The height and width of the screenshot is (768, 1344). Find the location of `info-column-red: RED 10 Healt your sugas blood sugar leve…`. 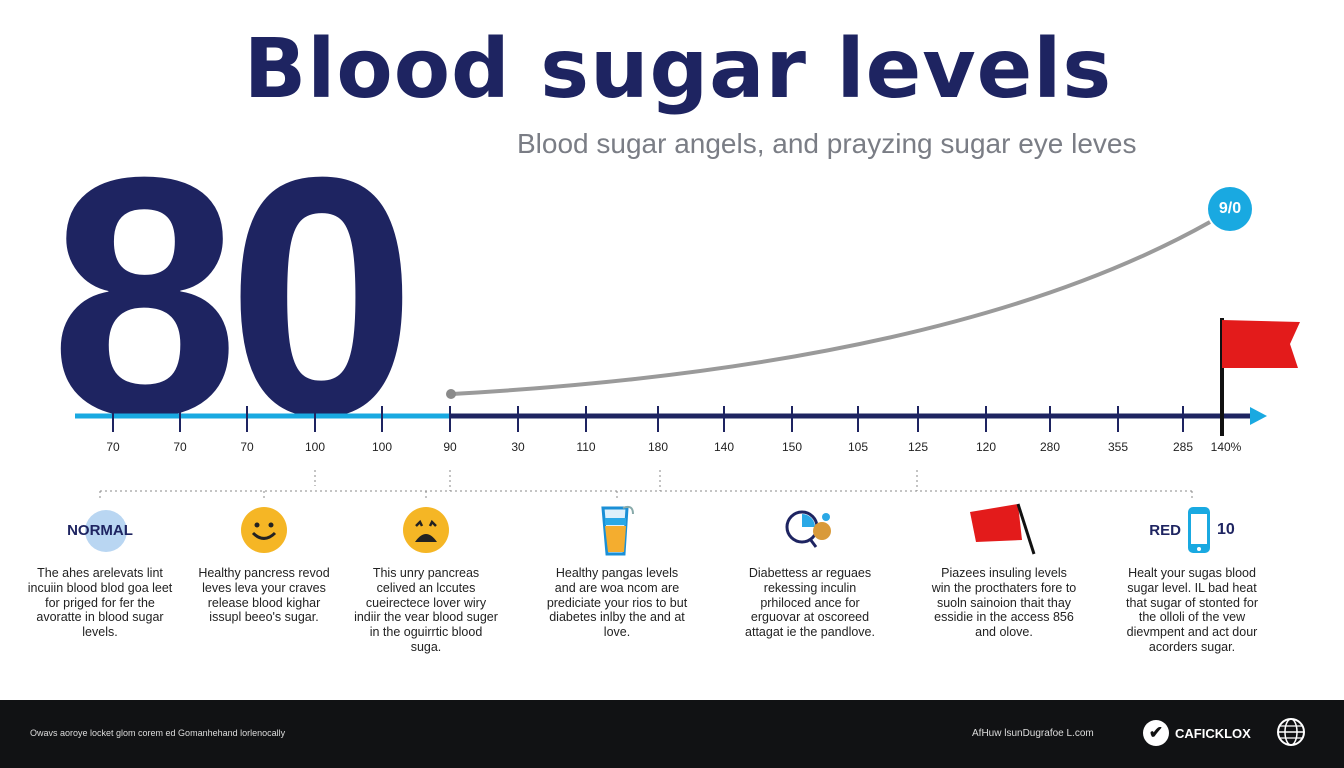

info-column-red: RED 10 Healt your sugas blood sugar leve… is located at coordinates (1192, 577).